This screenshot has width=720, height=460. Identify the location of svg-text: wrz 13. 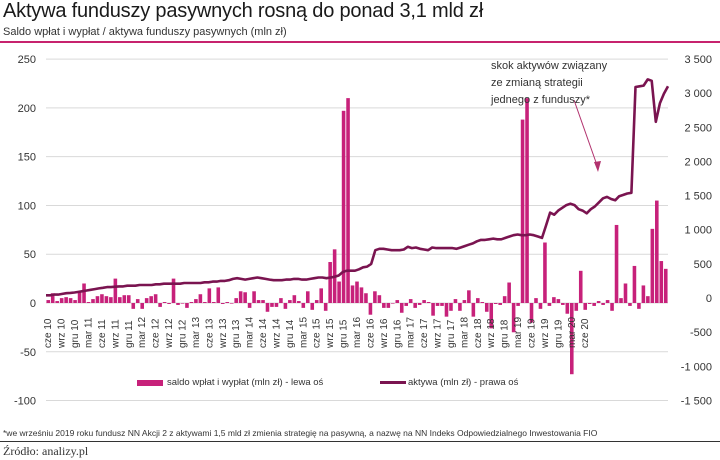
(223, 333).